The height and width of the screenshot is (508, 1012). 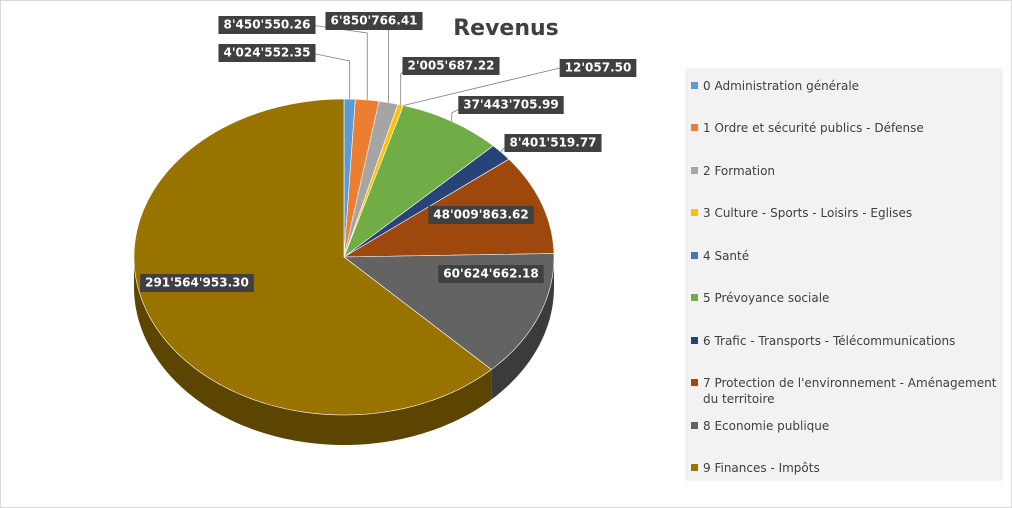 What do you see at coordinates (813, 128) in the screenshot?
I see `legend-label: 1 Ordre et sécurité publics - Défense` at bounding box center [813, 128].